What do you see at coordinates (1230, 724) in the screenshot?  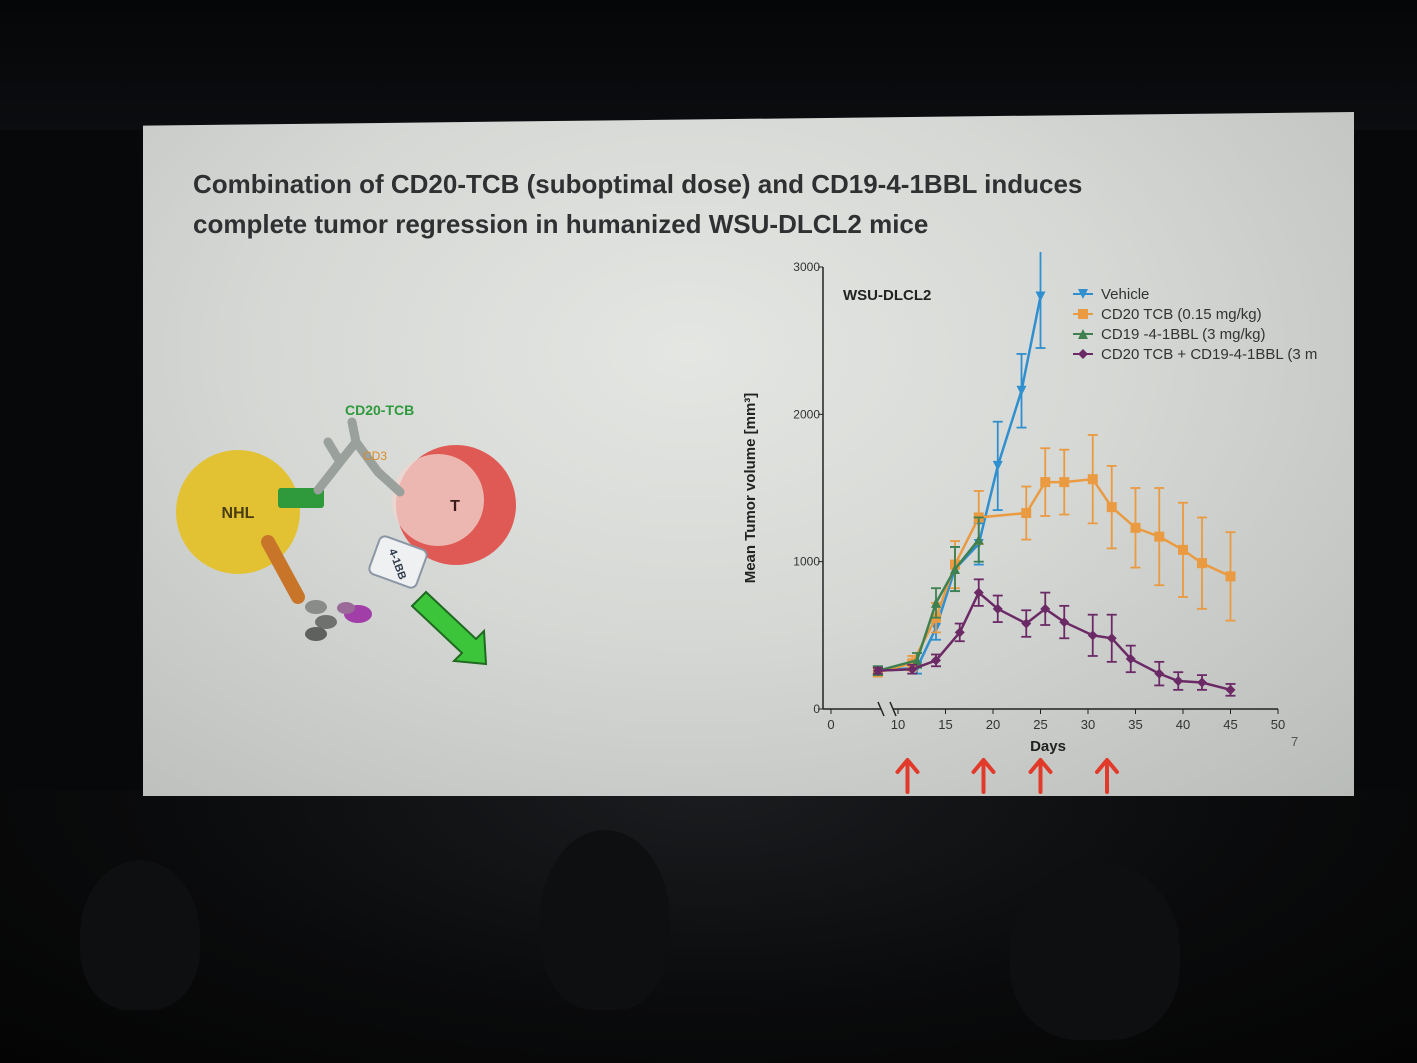 I see `x-tick-label: 45` at bounding box center [1230, 724].